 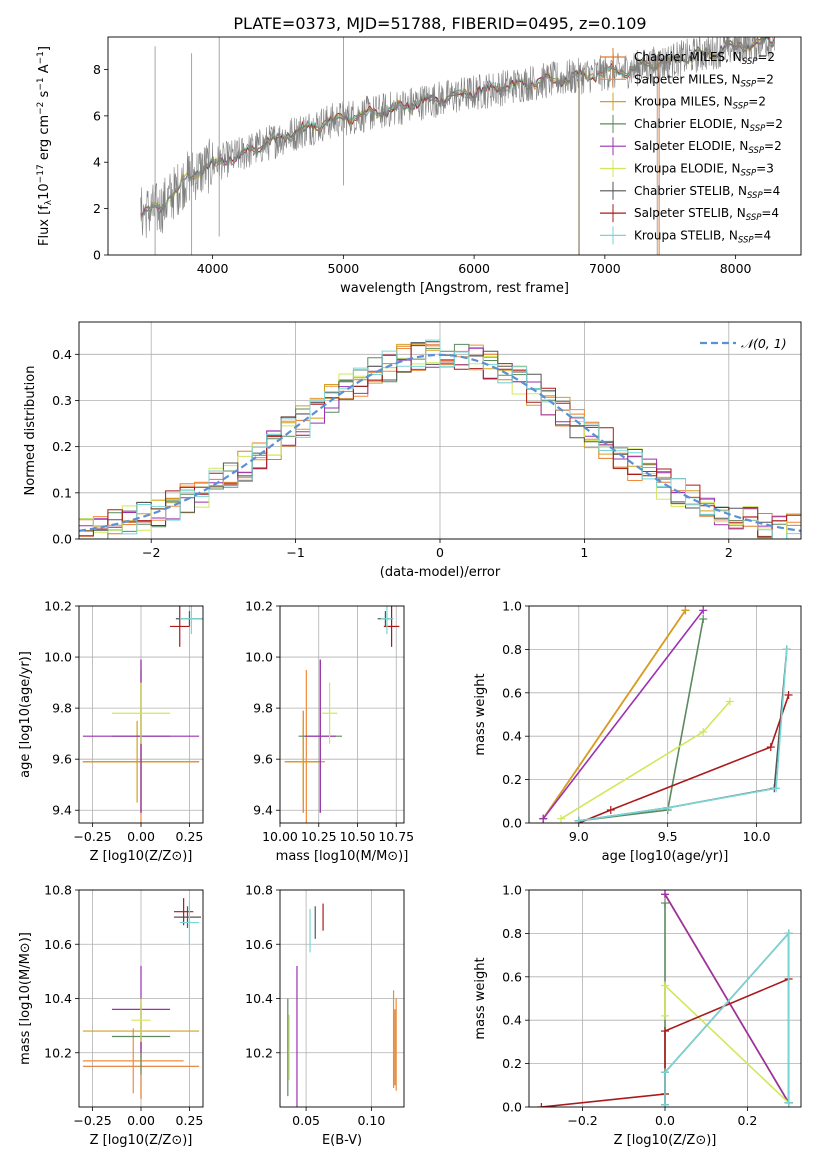 I want to click on x-tick-label: 0.2, so click(x=747, y=1120).